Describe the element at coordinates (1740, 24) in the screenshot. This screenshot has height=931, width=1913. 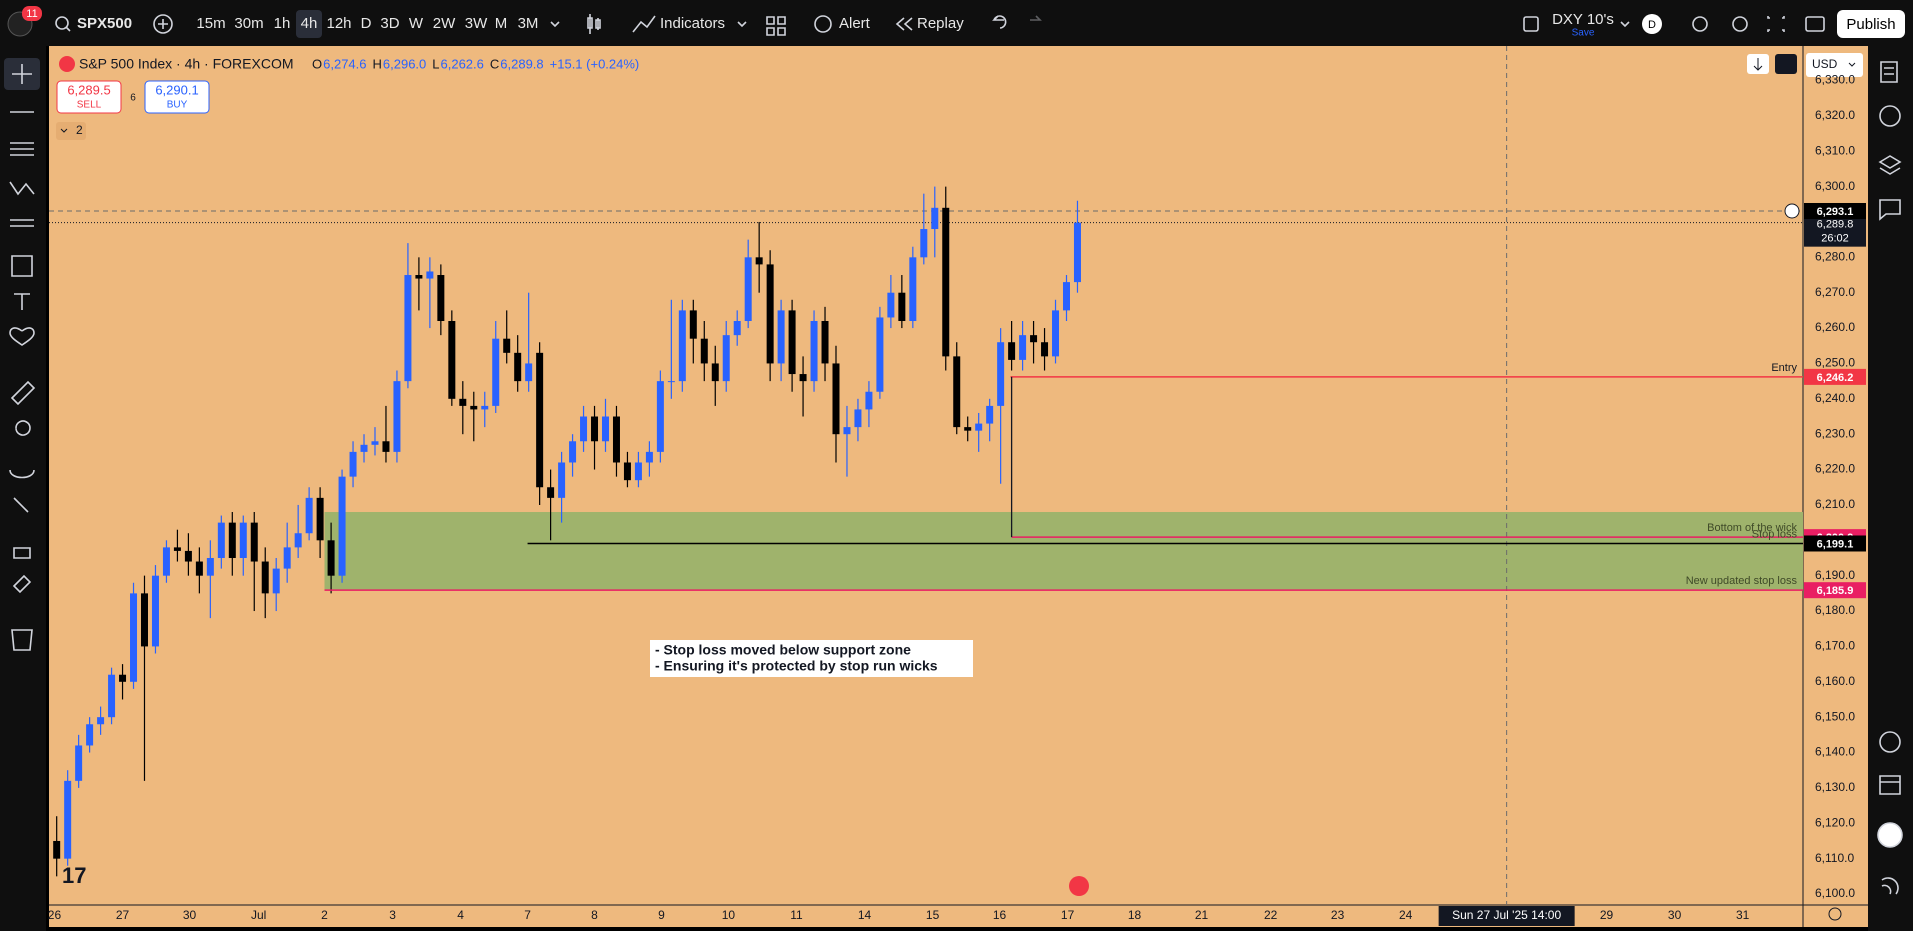
I see `settings` at that location.